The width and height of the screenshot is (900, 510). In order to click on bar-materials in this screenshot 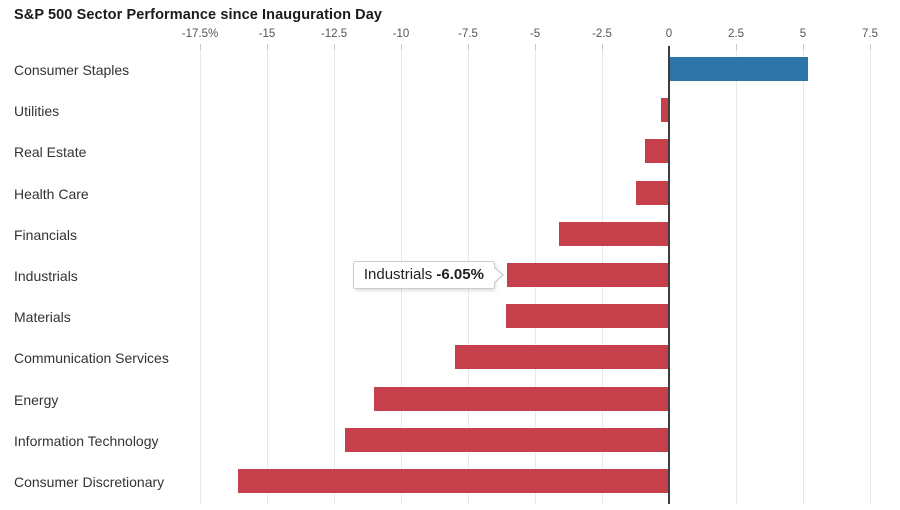, I will do `click(587, 316)`.